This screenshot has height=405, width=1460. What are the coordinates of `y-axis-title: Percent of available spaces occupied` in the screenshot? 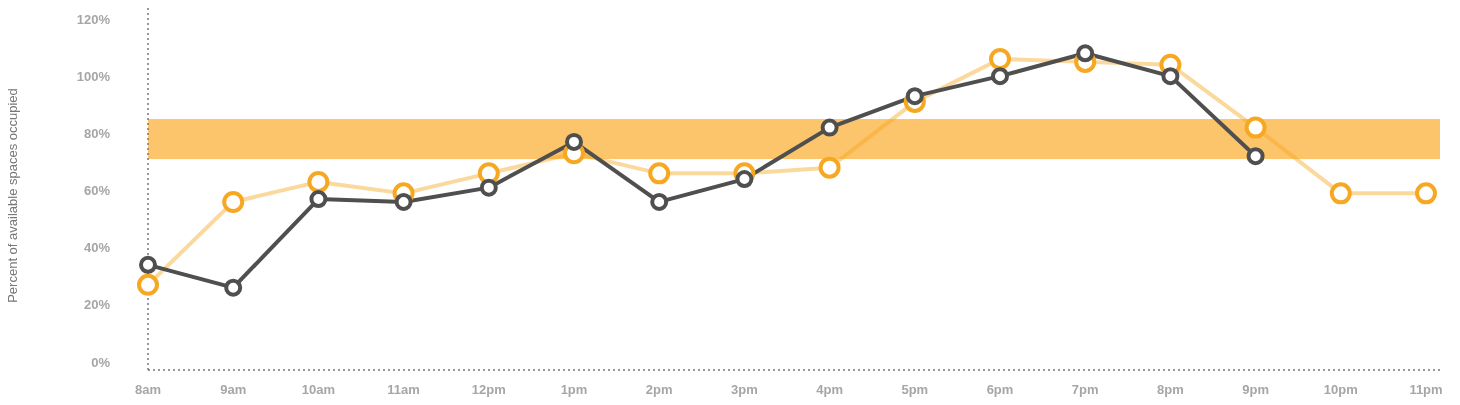 It's located at (12, 195).